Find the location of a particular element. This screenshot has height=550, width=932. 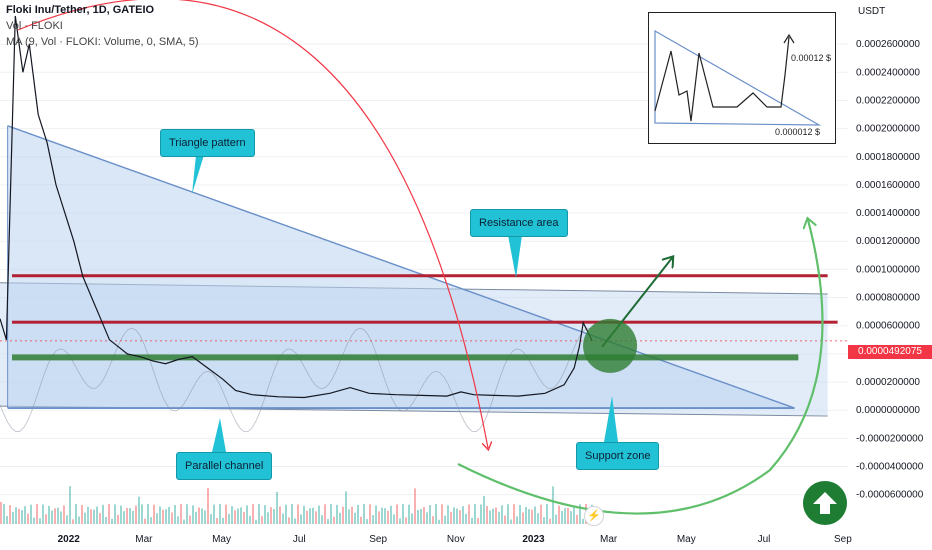

time-tick-label: Sep is located at coordinates (843, 539).